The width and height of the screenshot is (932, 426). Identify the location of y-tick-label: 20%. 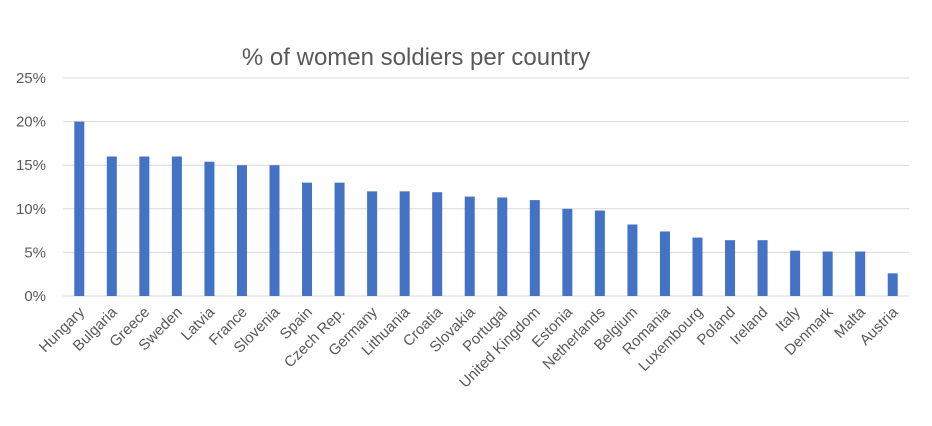
(31, 122).